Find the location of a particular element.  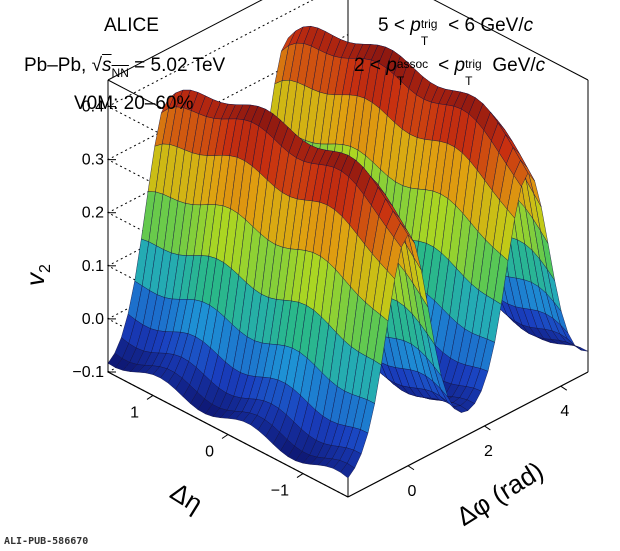

phi-tick-label-0: 0 is located at coordinates (412, 491).